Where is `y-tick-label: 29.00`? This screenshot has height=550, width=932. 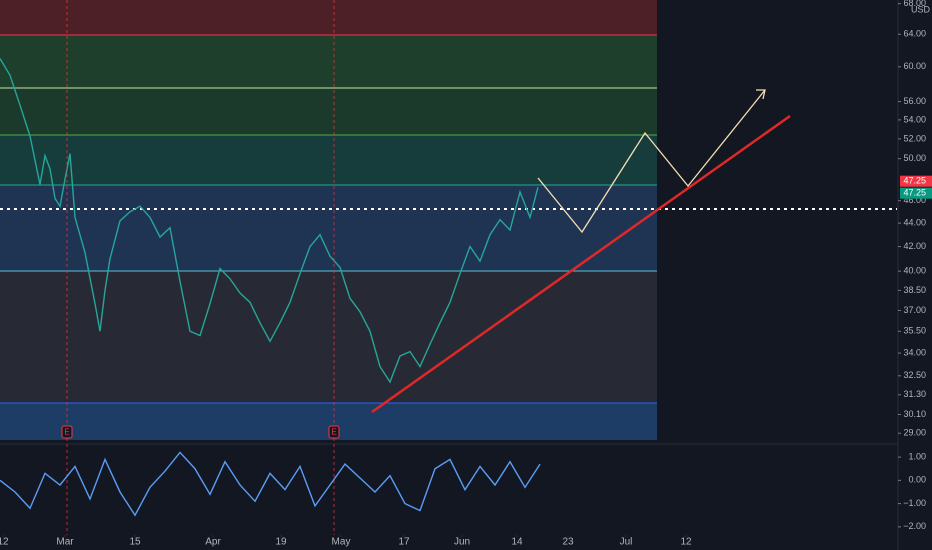 y-tick-label: 29.00 is located at coordinates (914, 433).